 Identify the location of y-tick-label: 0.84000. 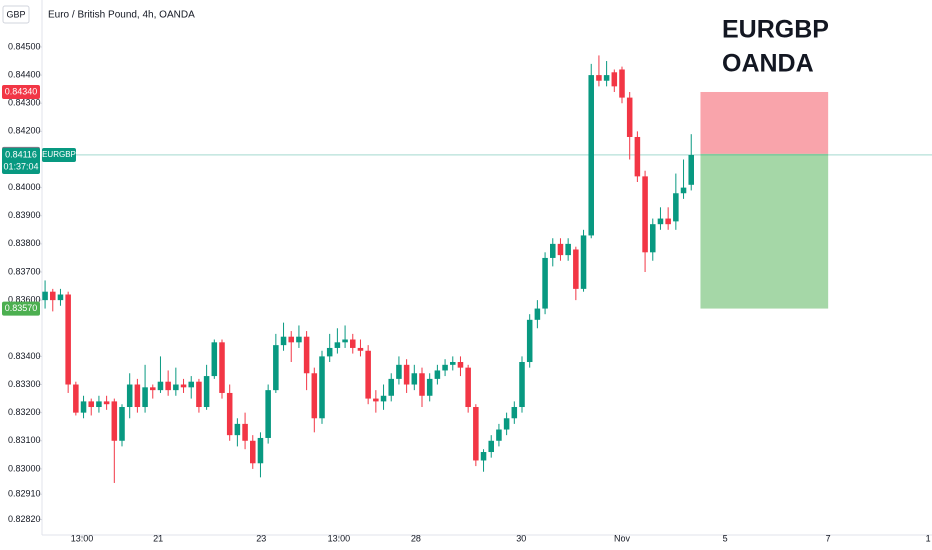
(24, 187).